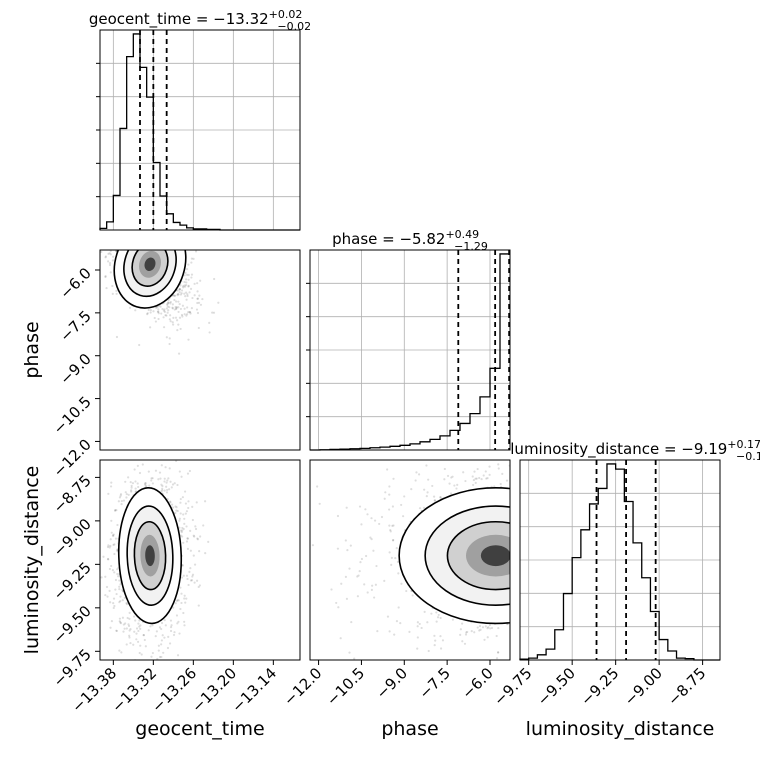 This screenshot has width=760, height=760. What do you see at coordinates (410, 339) in the screenshot?
I see `phase-histogram-panel: phase = −5.82+0.49 −1.29` at bounding box center [410, 339].